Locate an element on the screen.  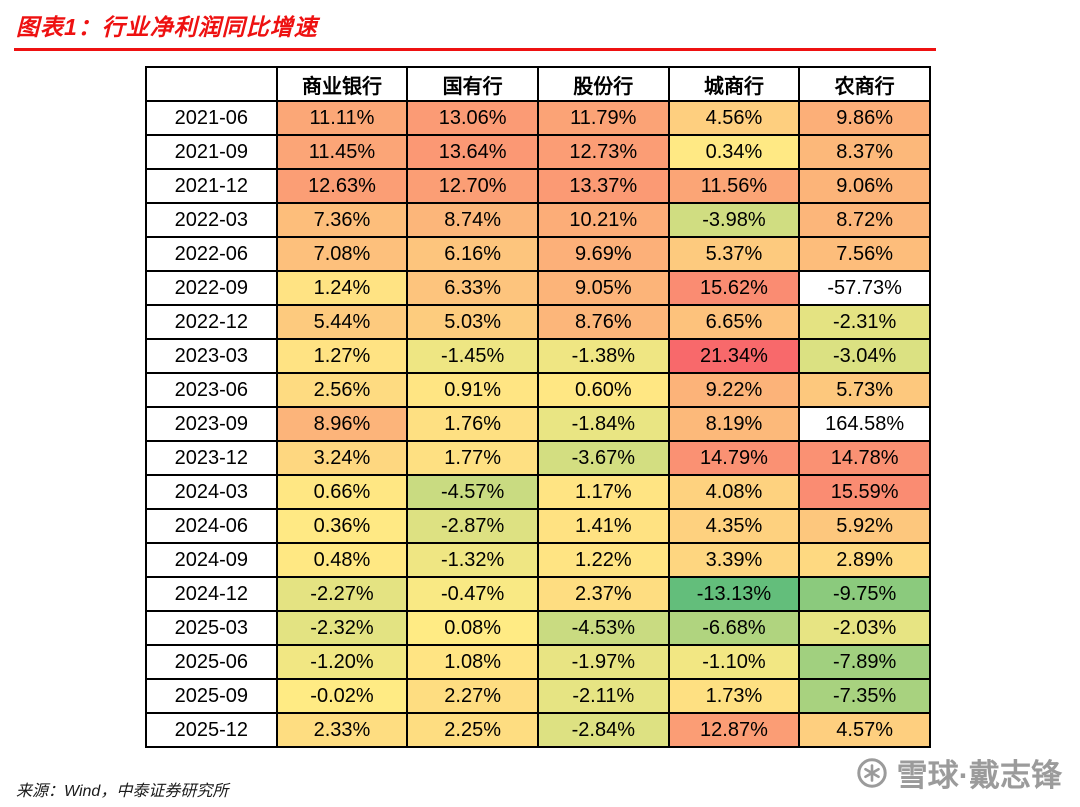
table-row: 2021-09 11.45% 13.64% 12.73% 0.34% 8.37% is located at coordinates (538, 152).